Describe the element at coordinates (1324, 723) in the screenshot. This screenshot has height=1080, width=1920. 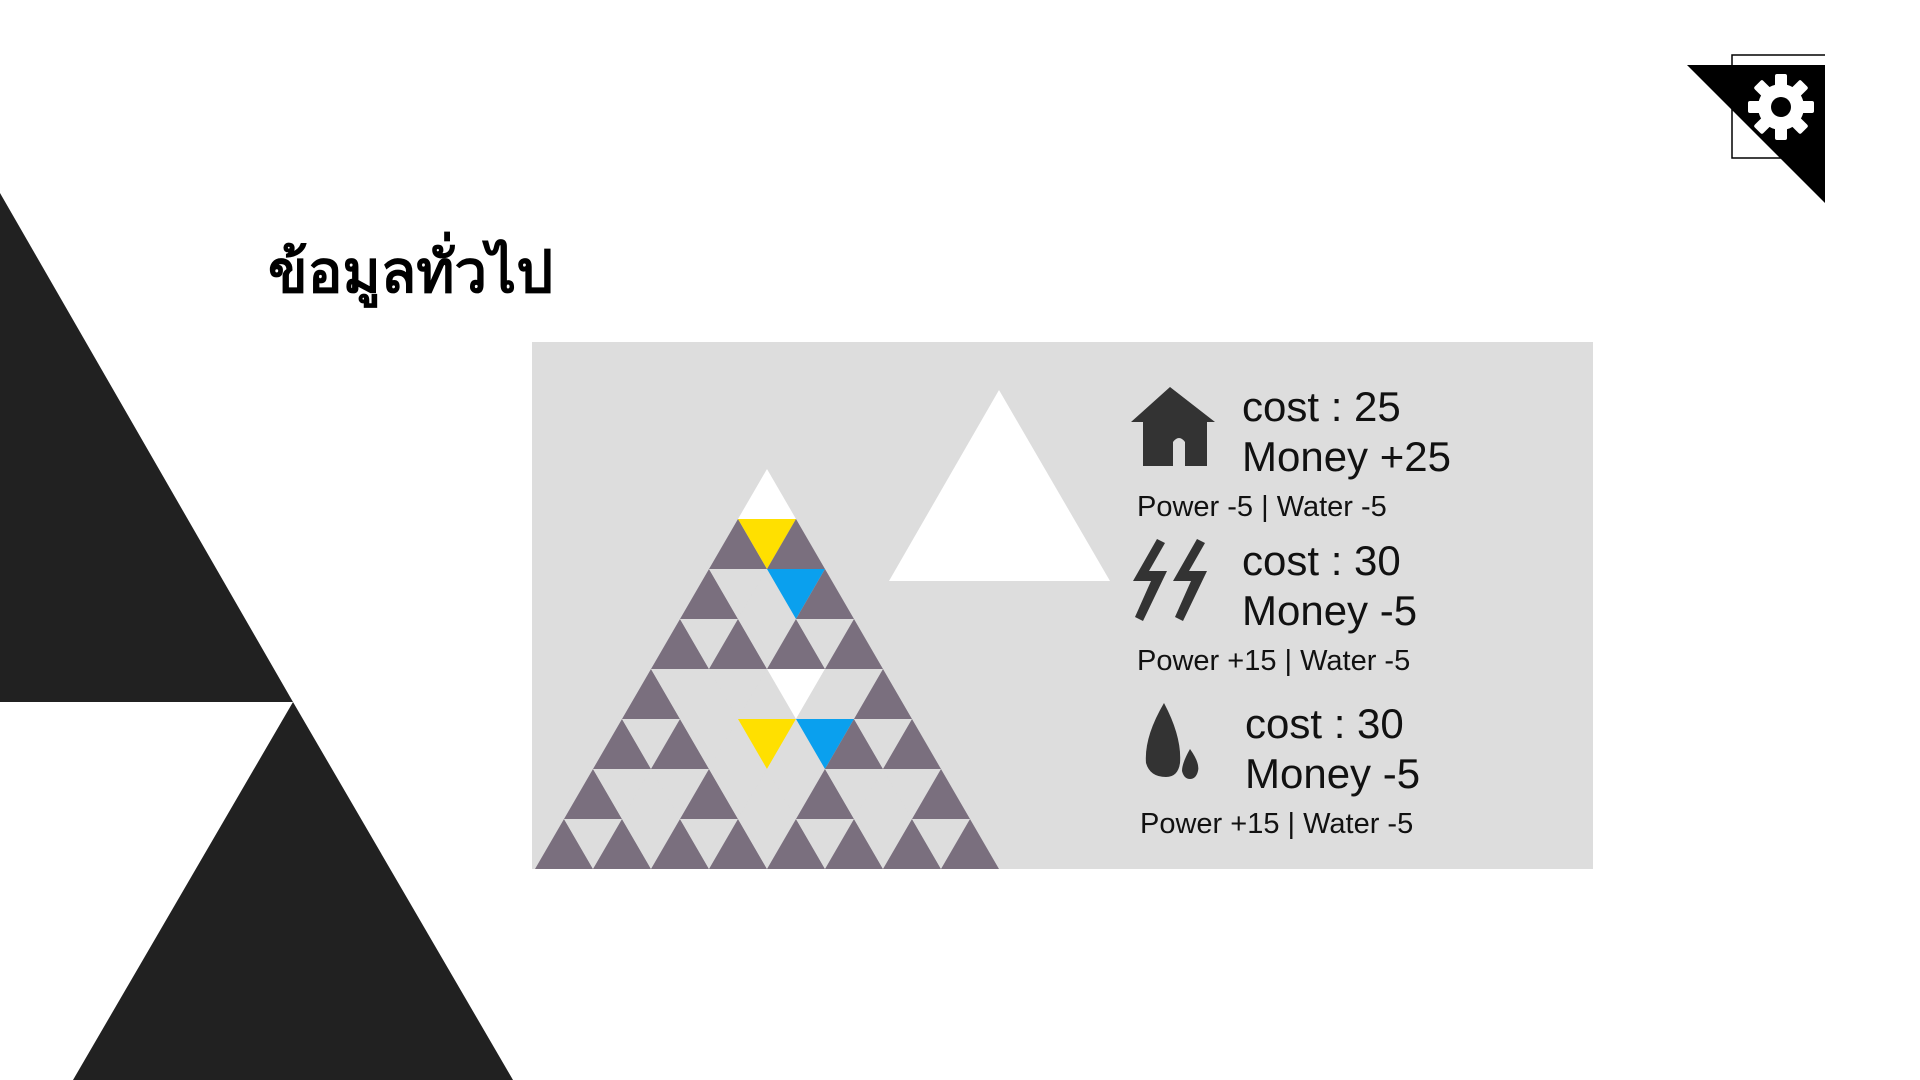
I see `water-cost: cost : 30` at that location.